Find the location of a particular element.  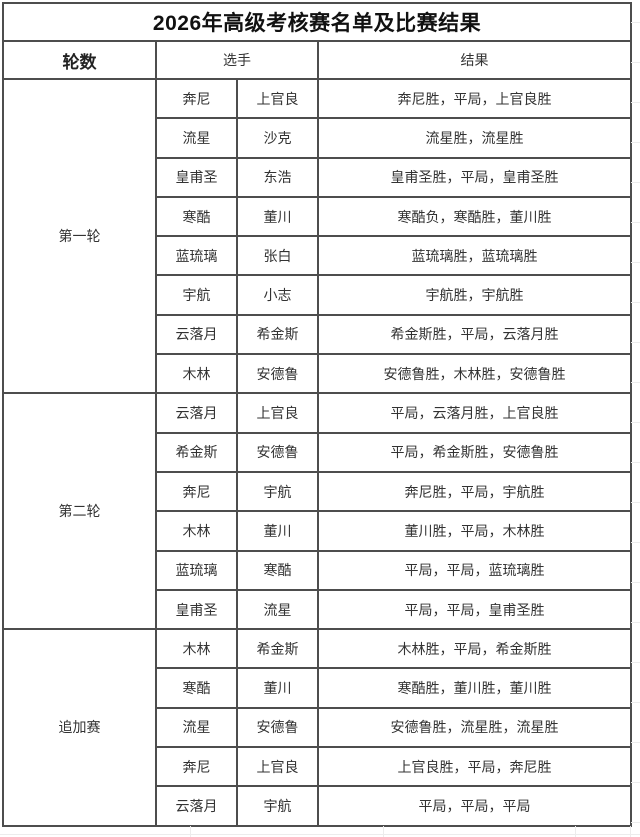

match-row: 云落月 希金斯 希金斯胜，平局，云落月胜 is located at coordinates (318, 334).